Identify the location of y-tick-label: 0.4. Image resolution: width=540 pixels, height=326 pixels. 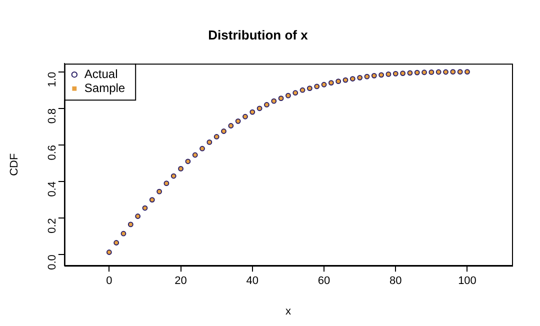
(52, 189).